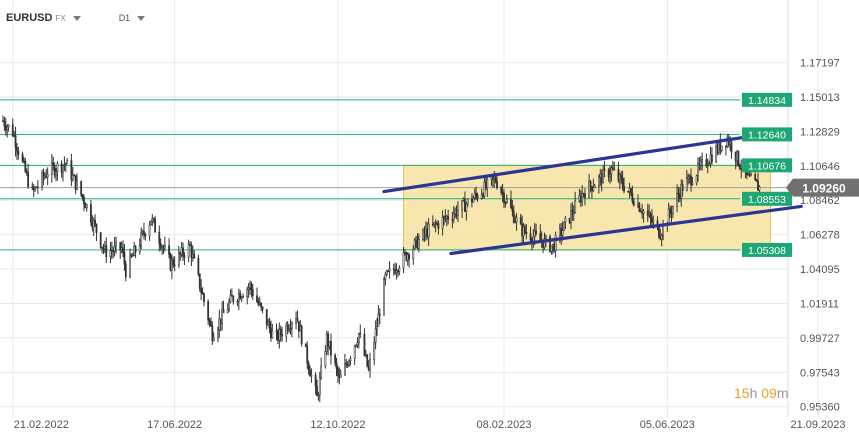 This screenshot has width=859, height=439. I want to click on symbol-label: EURUSD, so click(29, 18).